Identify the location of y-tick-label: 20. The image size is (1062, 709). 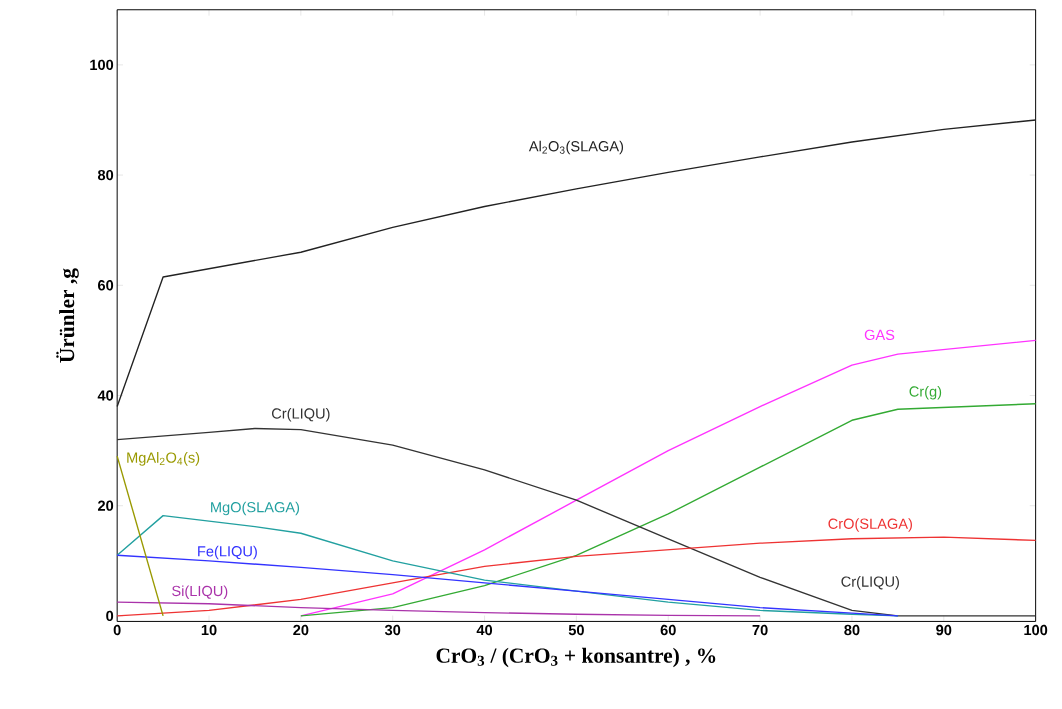
(105, 505).